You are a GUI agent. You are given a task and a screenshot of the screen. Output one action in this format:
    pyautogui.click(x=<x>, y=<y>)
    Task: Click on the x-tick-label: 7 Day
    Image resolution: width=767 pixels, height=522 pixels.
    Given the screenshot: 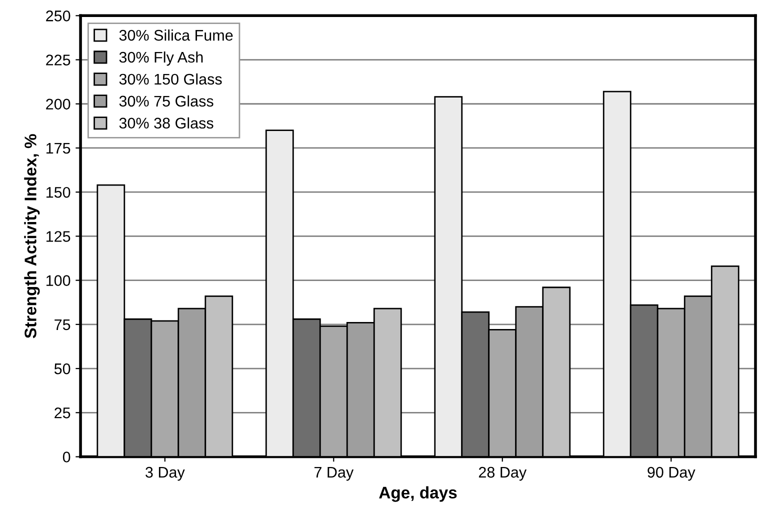 What is the action you would take?
    pyautogui.click(x=334, y=474)
    